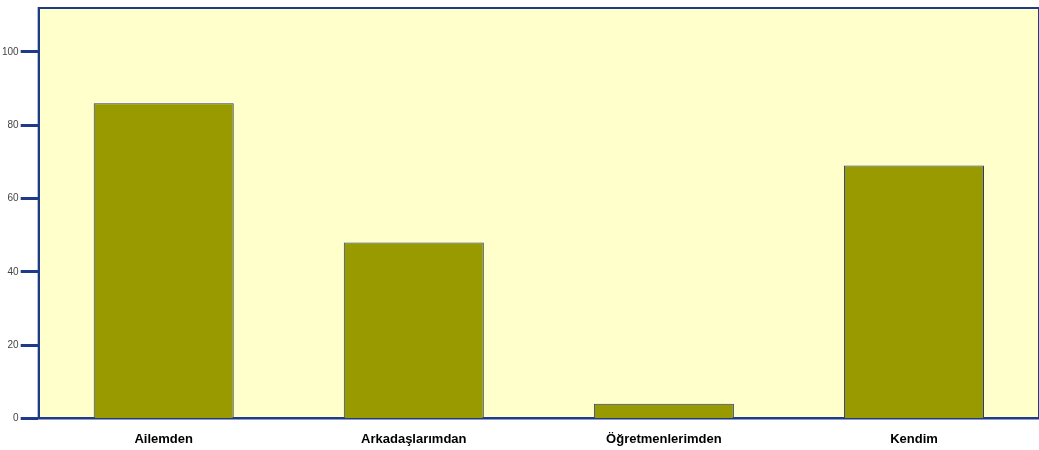 The image size is (1039, 450). I want to click on y-tick-label: 0, so click(16, 418).